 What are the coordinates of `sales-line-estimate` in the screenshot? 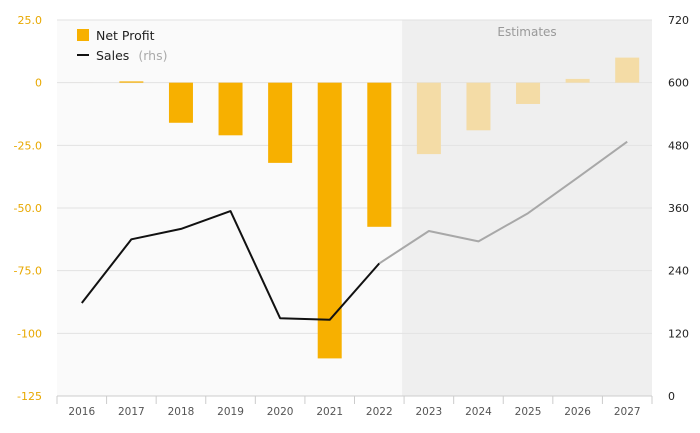 It's located at (503, 202).